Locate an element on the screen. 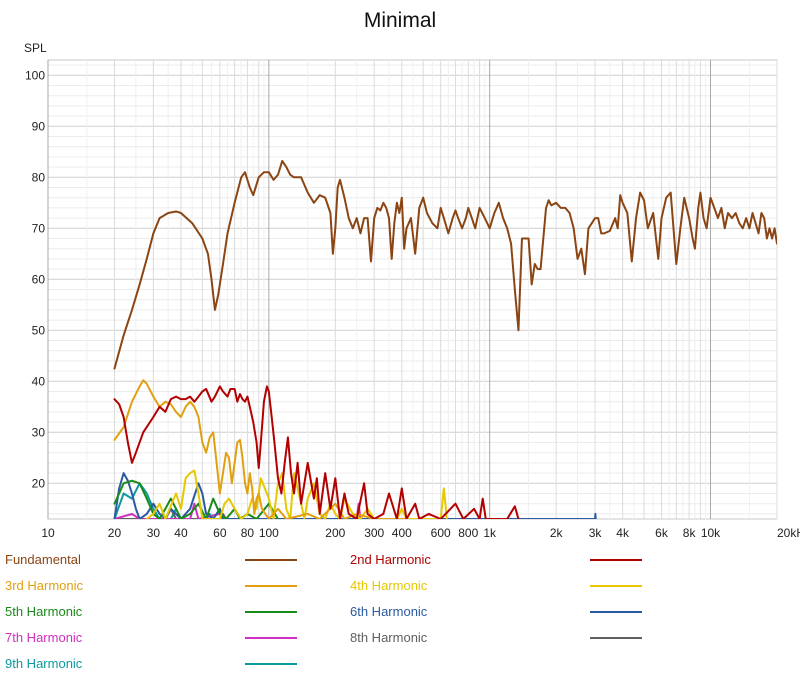 The height and width of the screenshot is (682, 800). series-line-4th-harmonic is located at coordinates (296, 494).